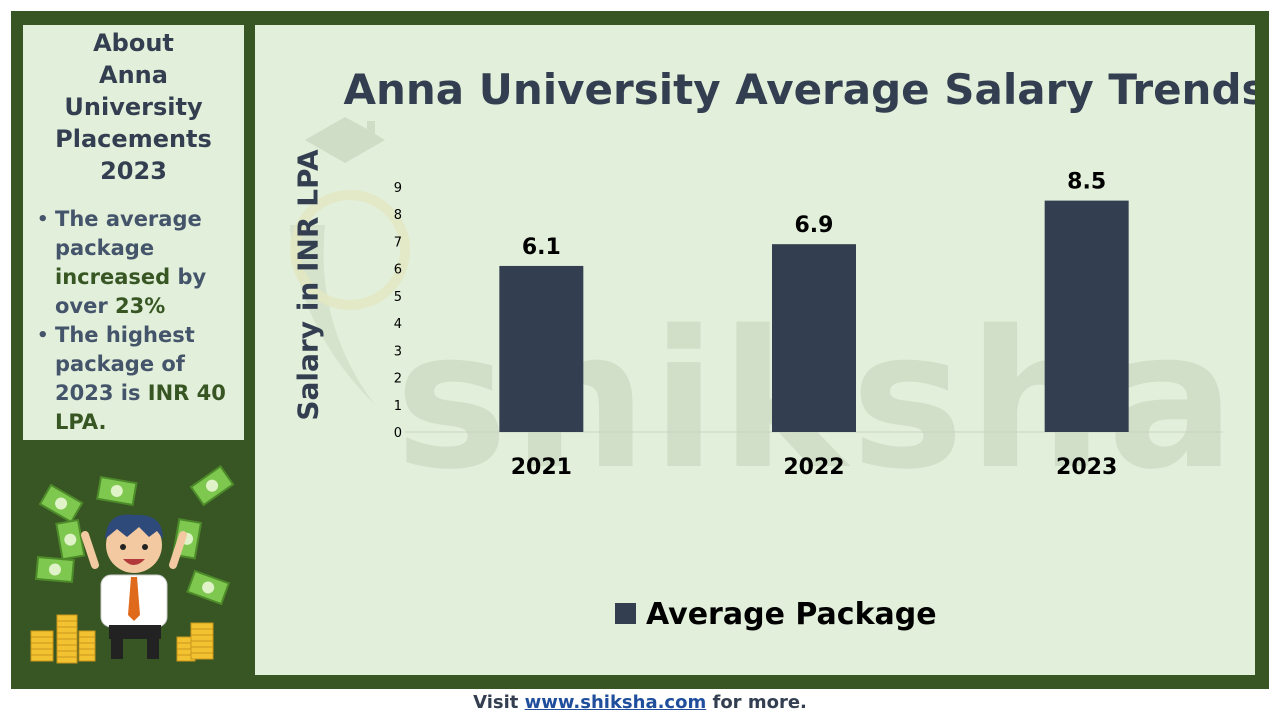 This screenshot has width=1280, height=720. I want to click on y-tick-label: 6, so click(398, 270).